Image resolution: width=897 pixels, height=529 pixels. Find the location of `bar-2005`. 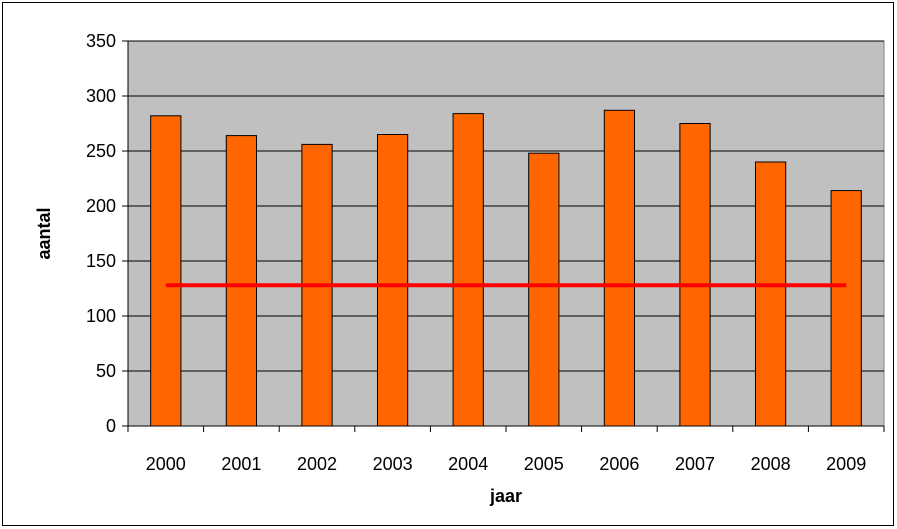

bar-2005 is located at coordinates (544, 289).